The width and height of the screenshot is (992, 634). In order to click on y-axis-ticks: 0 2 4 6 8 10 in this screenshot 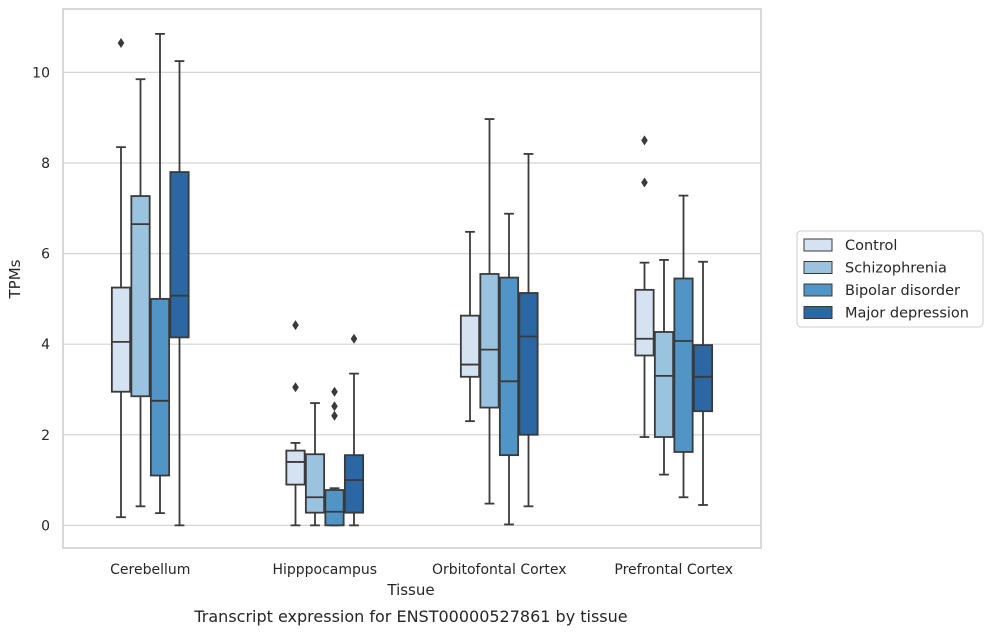, I will do `click(41, 299)`.